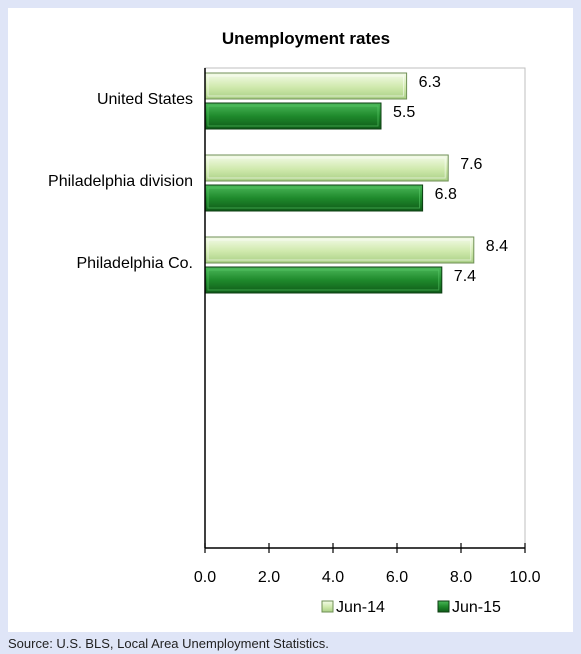  I want to click on x-tick-label: 4.0, so click(333, 577).